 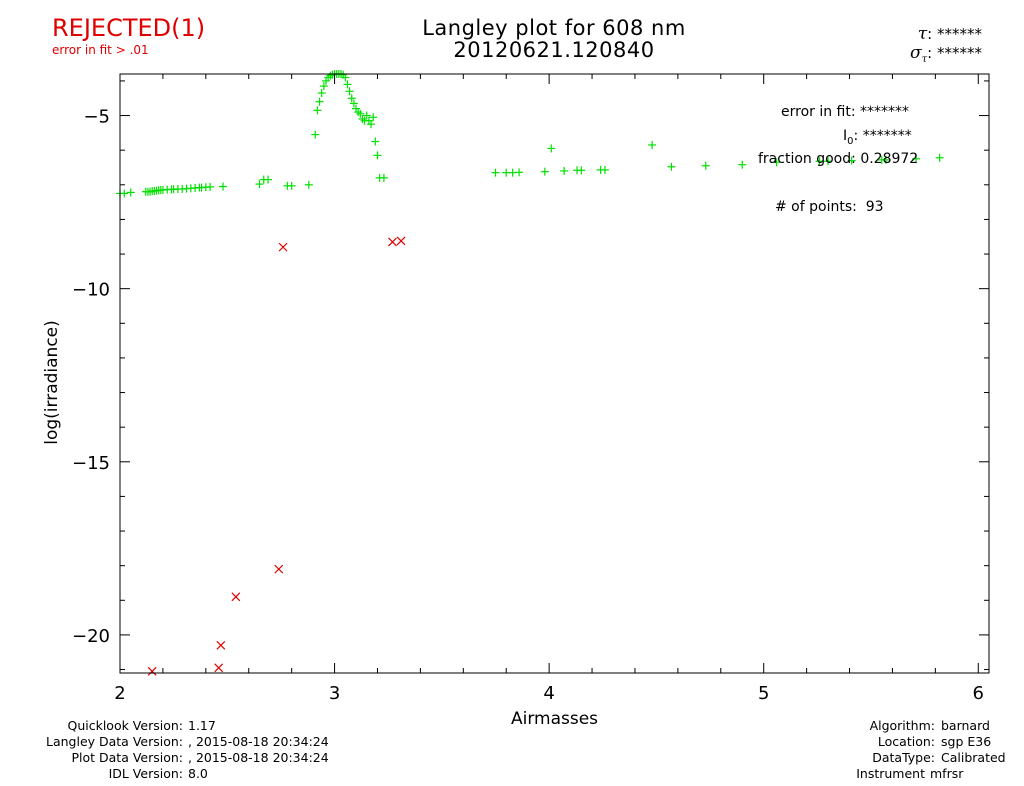 I want to click on tau-symbol: τ, so click(x=922, y=34).